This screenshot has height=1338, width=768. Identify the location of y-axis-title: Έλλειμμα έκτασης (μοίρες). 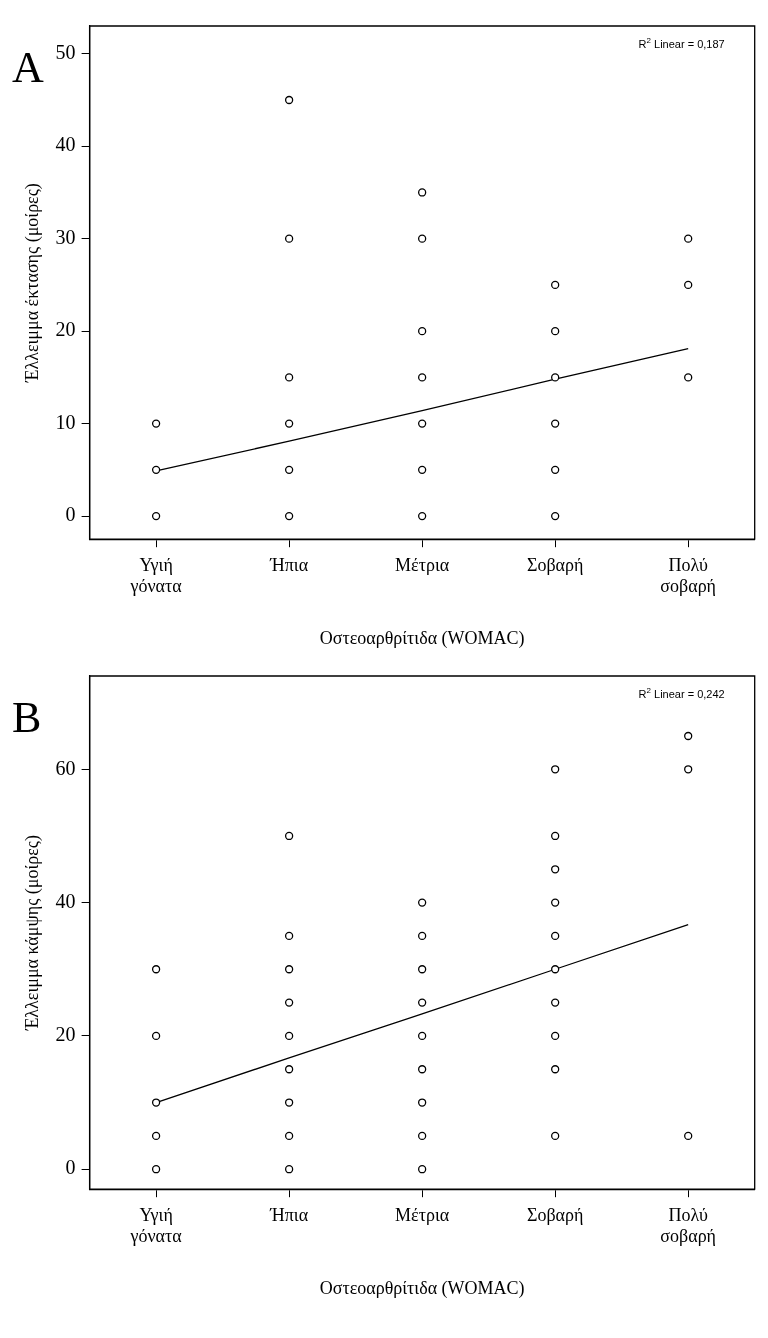
(32, 283).